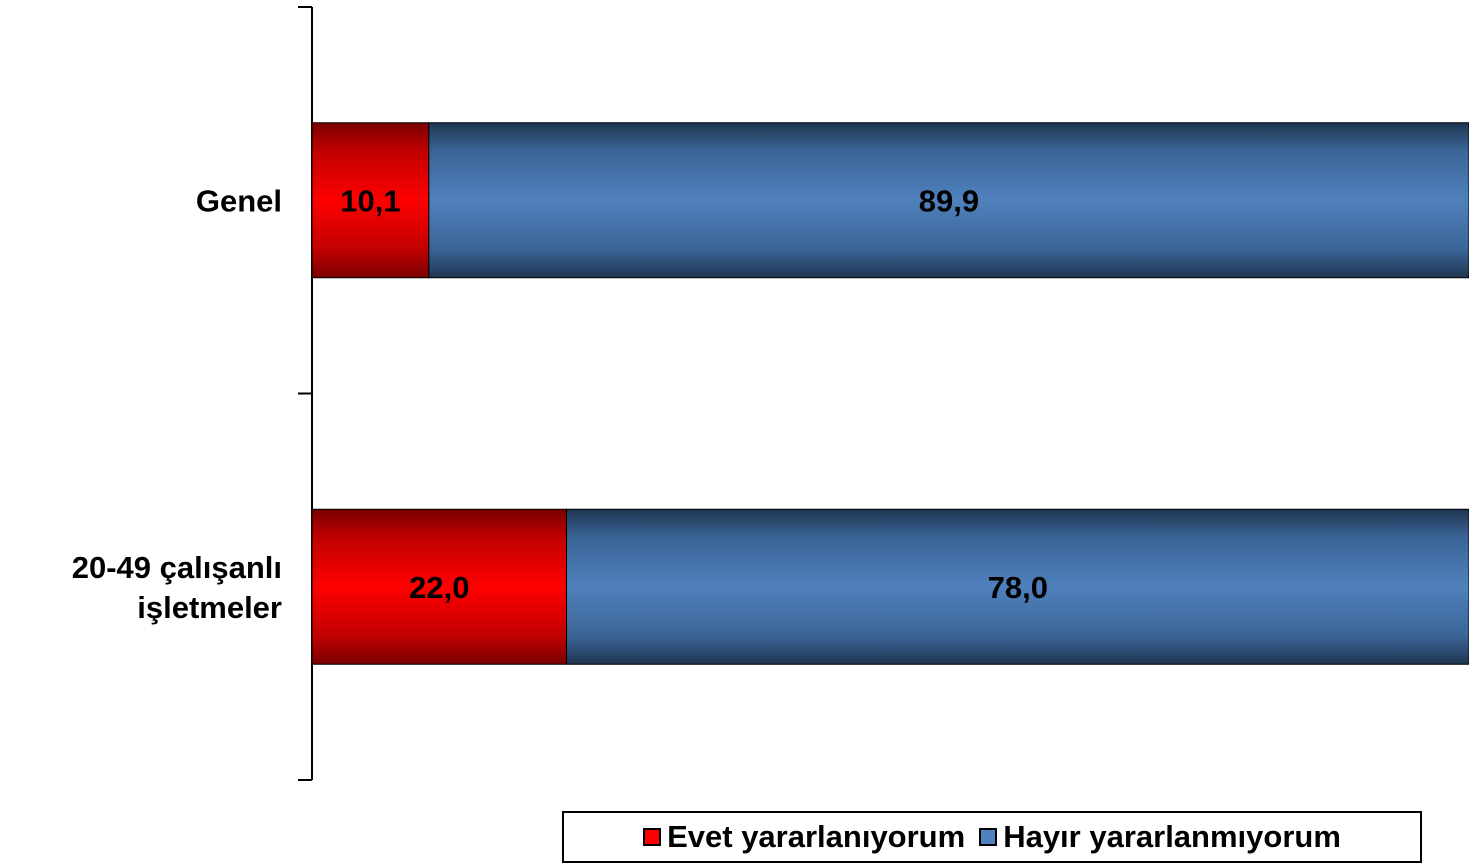  Describe the element at coordinates (209, 607) in the screenshot. I see `category-label: işletmeler` at that location.